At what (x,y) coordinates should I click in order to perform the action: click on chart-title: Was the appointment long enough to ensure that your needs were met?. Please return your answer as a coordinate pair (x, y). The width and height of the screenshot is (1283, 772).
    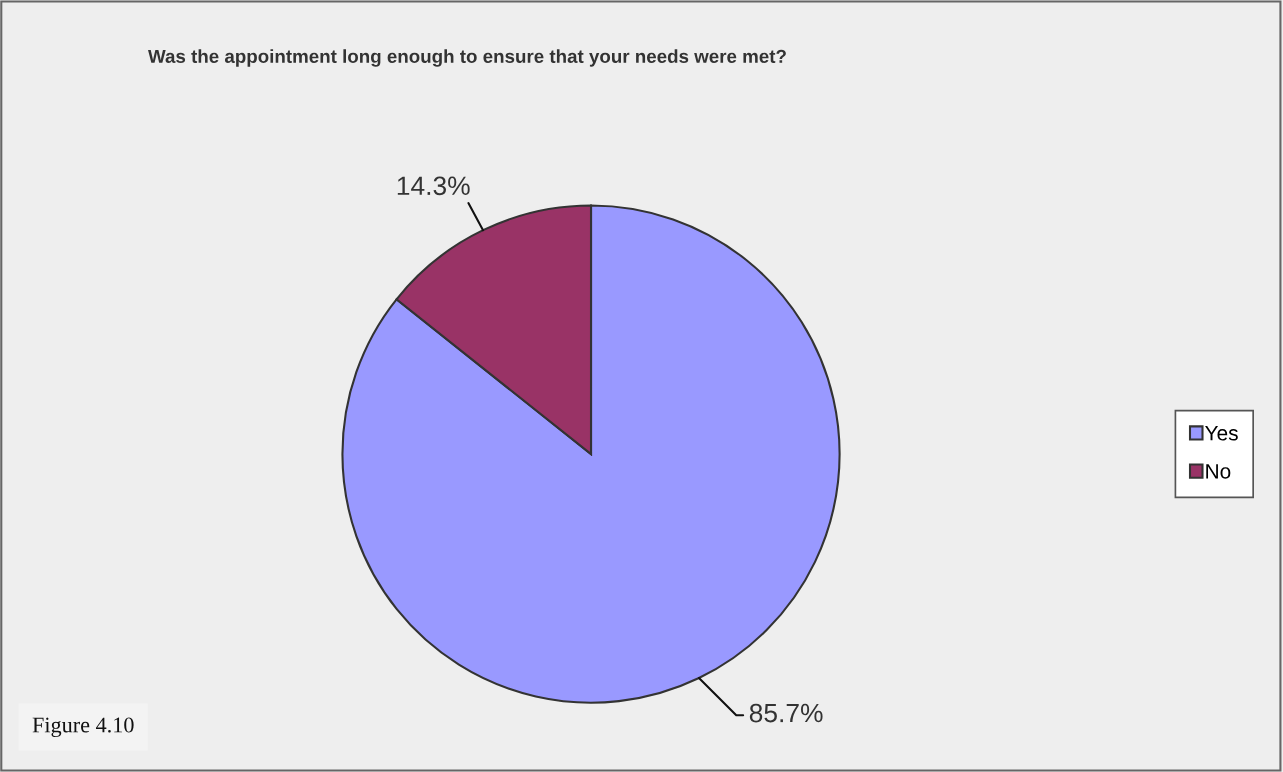
    Looking at the image, I should click on (467, 58).